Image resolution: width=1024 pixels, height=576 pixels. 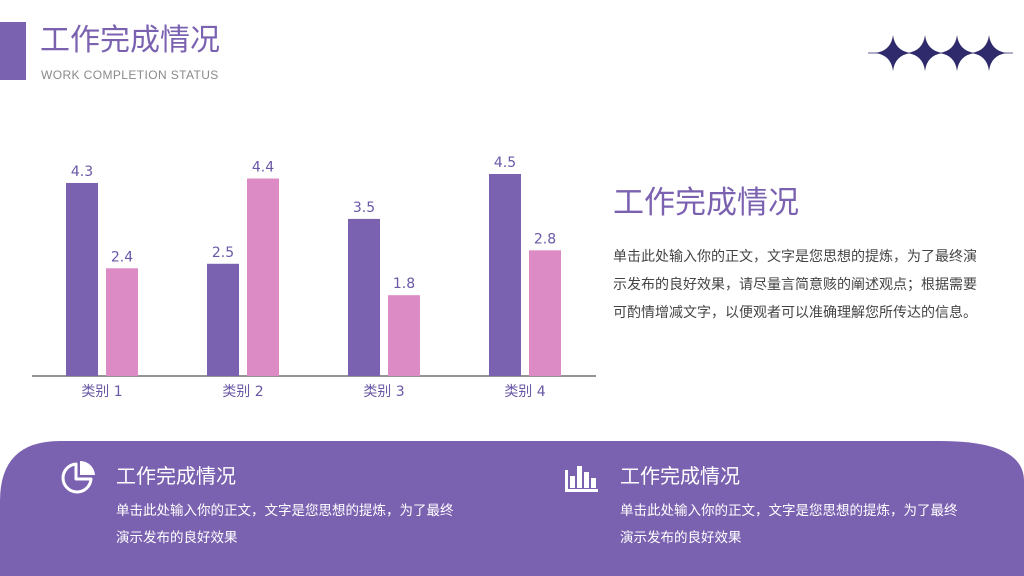 What do you see at coordinates (78, 477) in the screenshot?
I see `pie-chart-icon` at bounding box center [78, 477].